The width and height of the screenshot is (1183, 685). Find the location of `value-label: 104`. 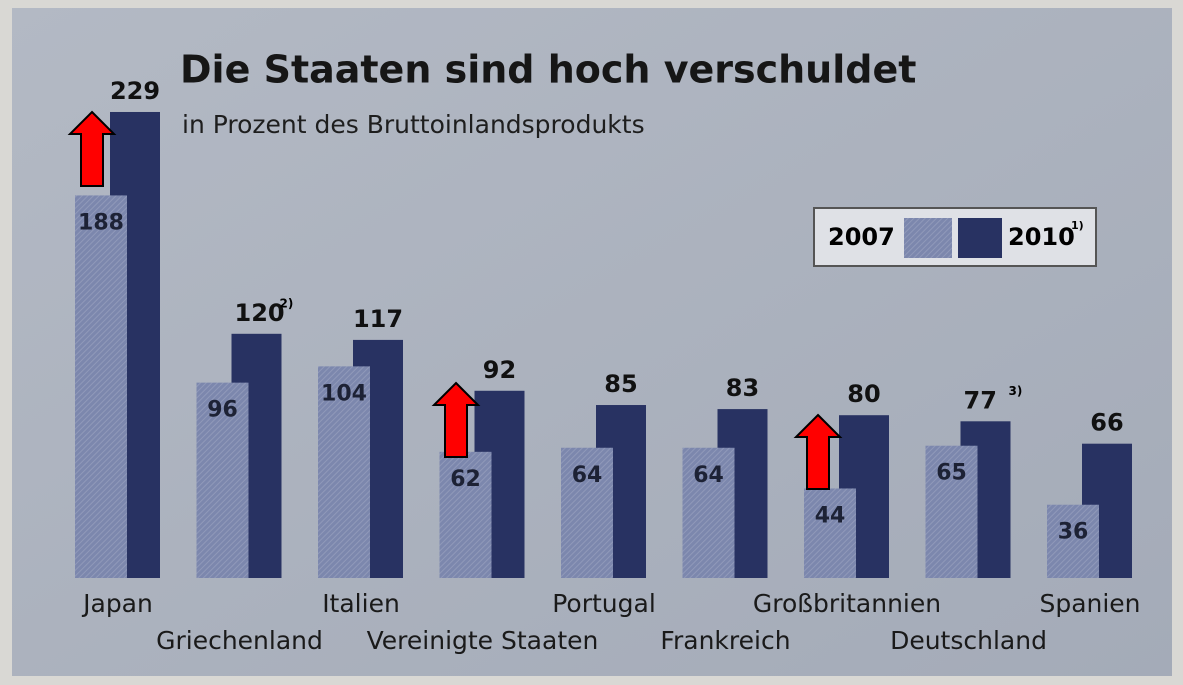

value-label: 104 is located at coordinates (344, 393).